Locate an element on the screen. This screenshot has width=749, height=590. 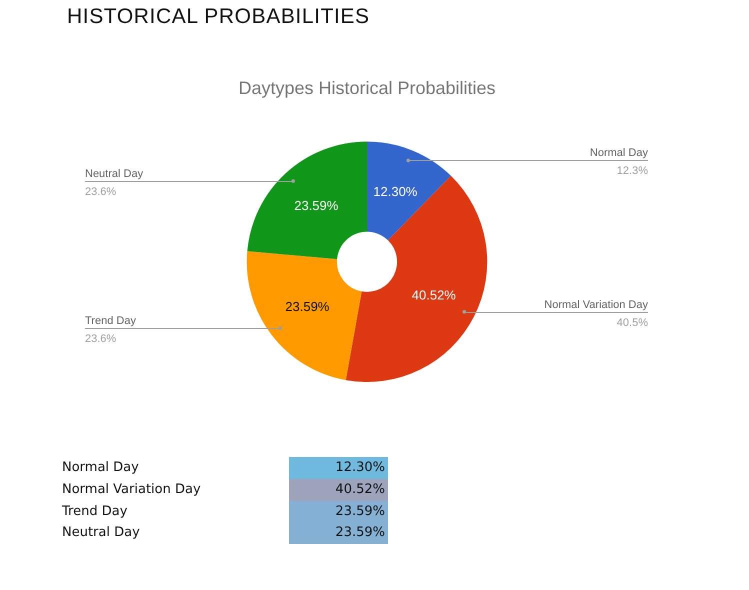
text: 40.52% is located at coordinates (360, 489).